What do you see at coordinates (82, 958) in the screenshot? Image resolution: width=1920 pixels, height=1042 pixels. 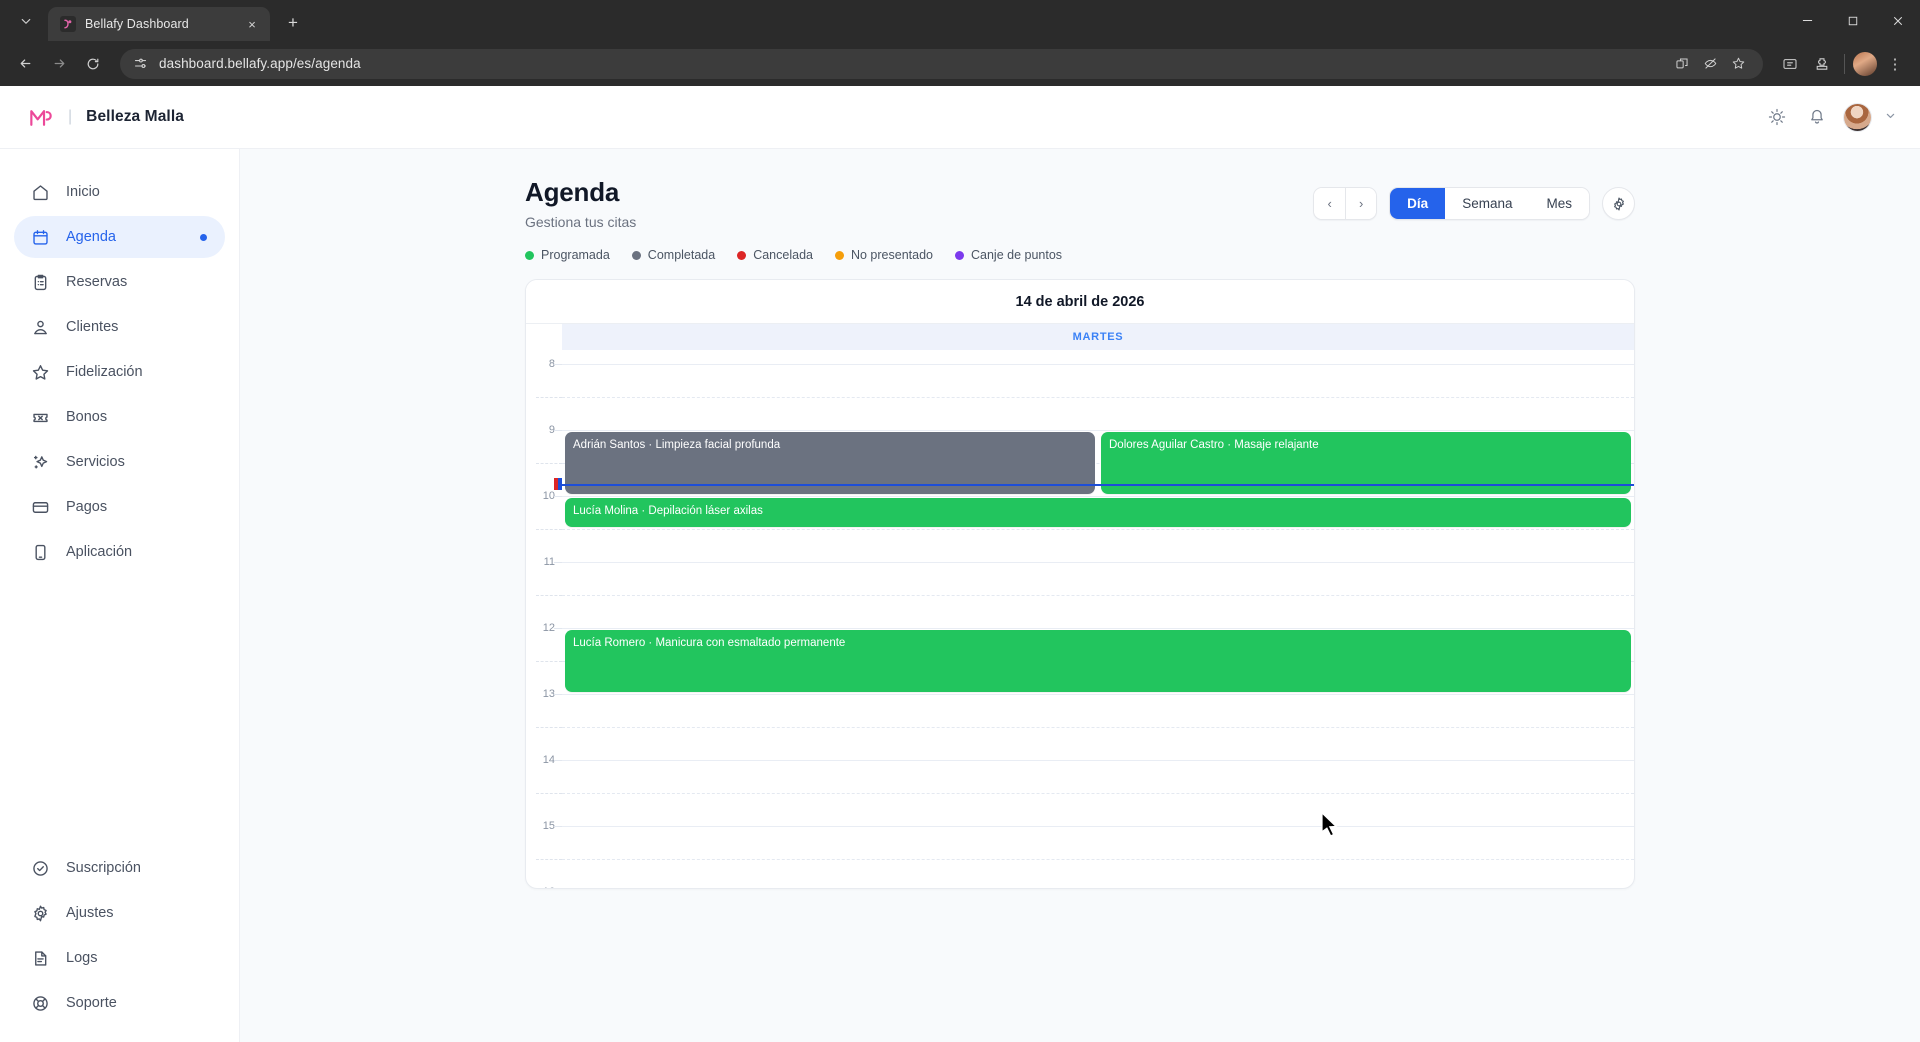 I see `sidebar-item-label: Logs` at bounding box center [82, 958].